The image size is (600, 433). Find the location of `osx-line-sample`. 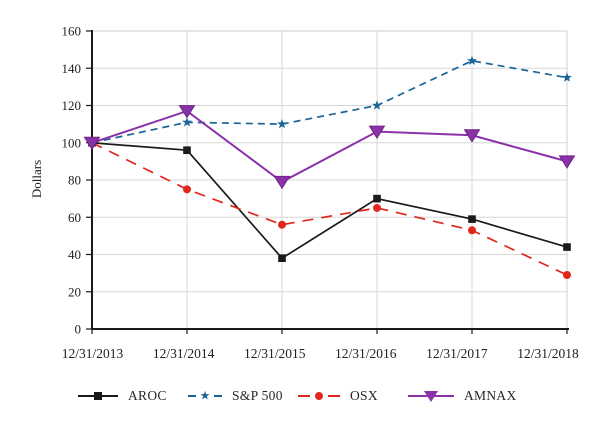

osx-line-sample is located at coordinates (319, 396).